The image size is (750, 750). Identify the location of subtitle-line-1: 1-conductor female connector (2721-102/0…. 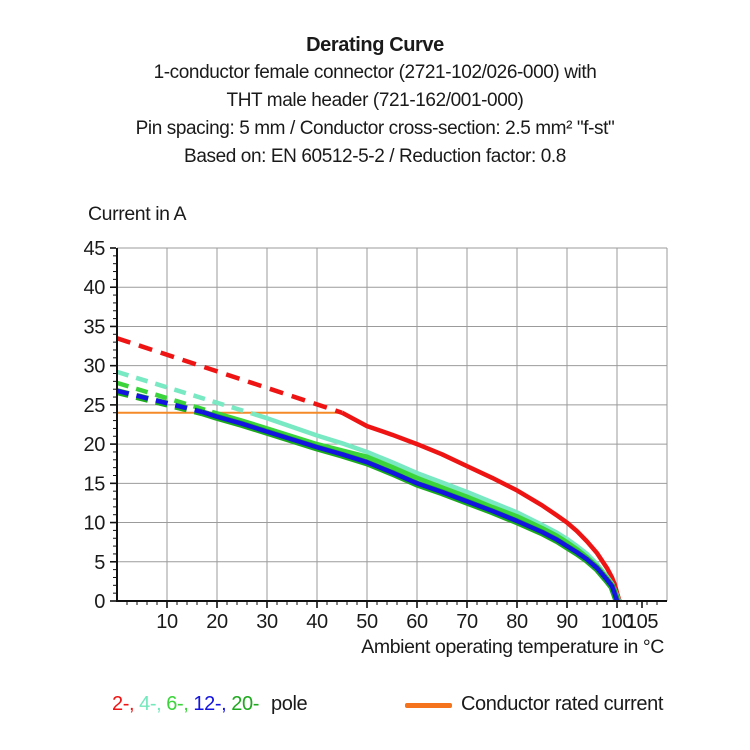
(375, 72).